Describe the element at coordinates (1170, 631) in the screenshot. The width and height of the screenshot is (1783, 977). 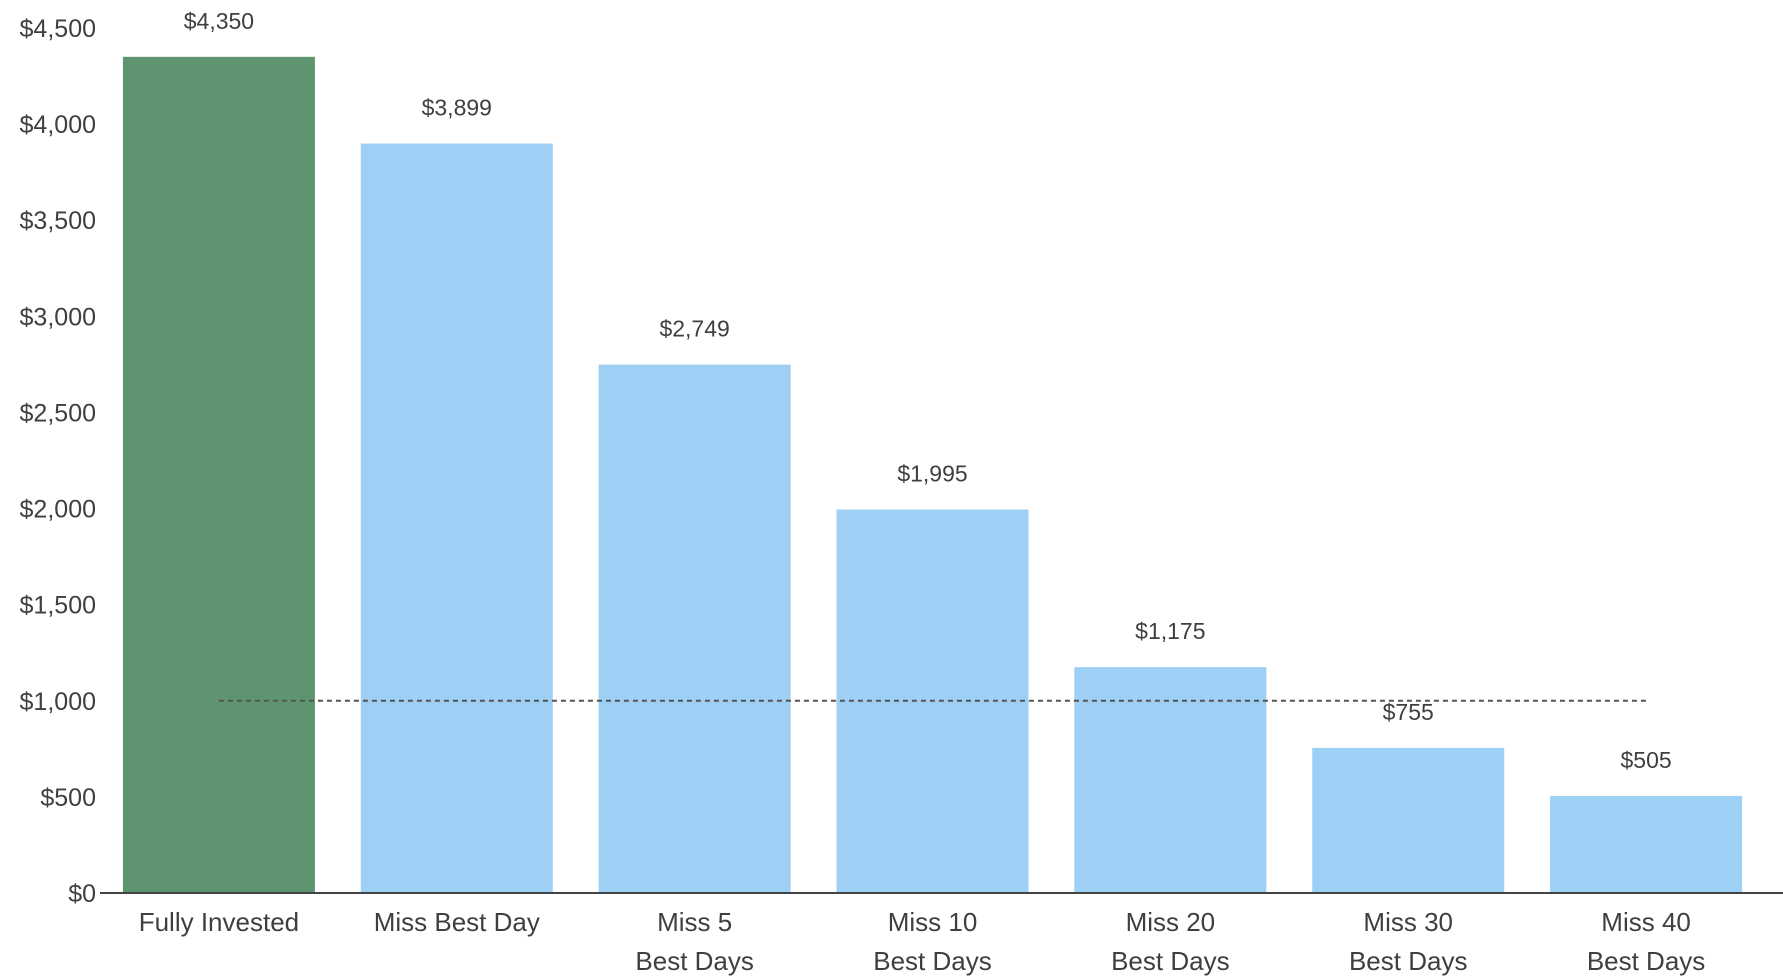
I see `value-label: $1,175` at that location.